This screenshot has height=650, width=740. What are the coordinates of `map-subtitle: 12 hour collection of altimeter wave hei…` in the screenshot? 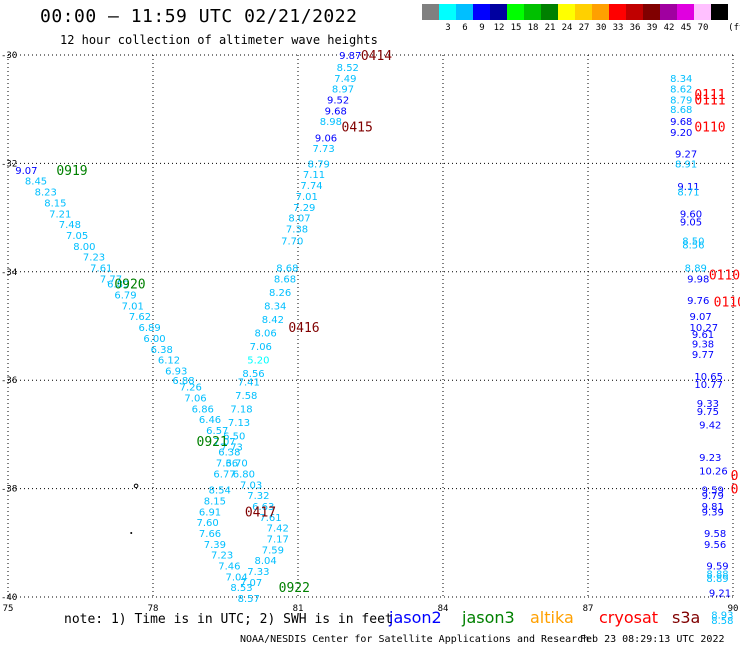 It's located at (219, 40).